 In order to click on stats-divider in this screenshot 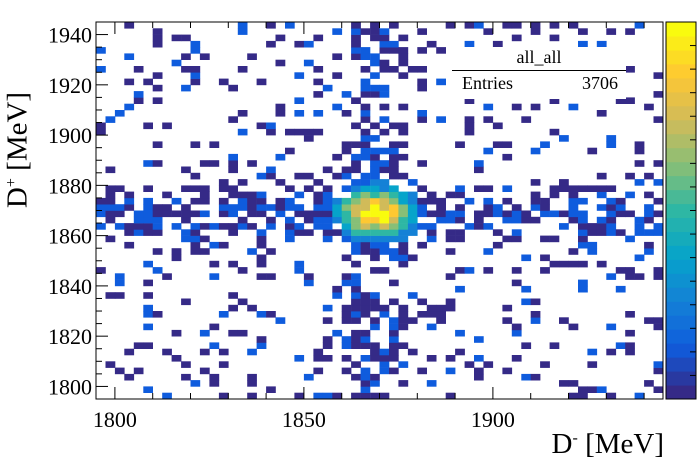, I will do `click(539, 70)`.